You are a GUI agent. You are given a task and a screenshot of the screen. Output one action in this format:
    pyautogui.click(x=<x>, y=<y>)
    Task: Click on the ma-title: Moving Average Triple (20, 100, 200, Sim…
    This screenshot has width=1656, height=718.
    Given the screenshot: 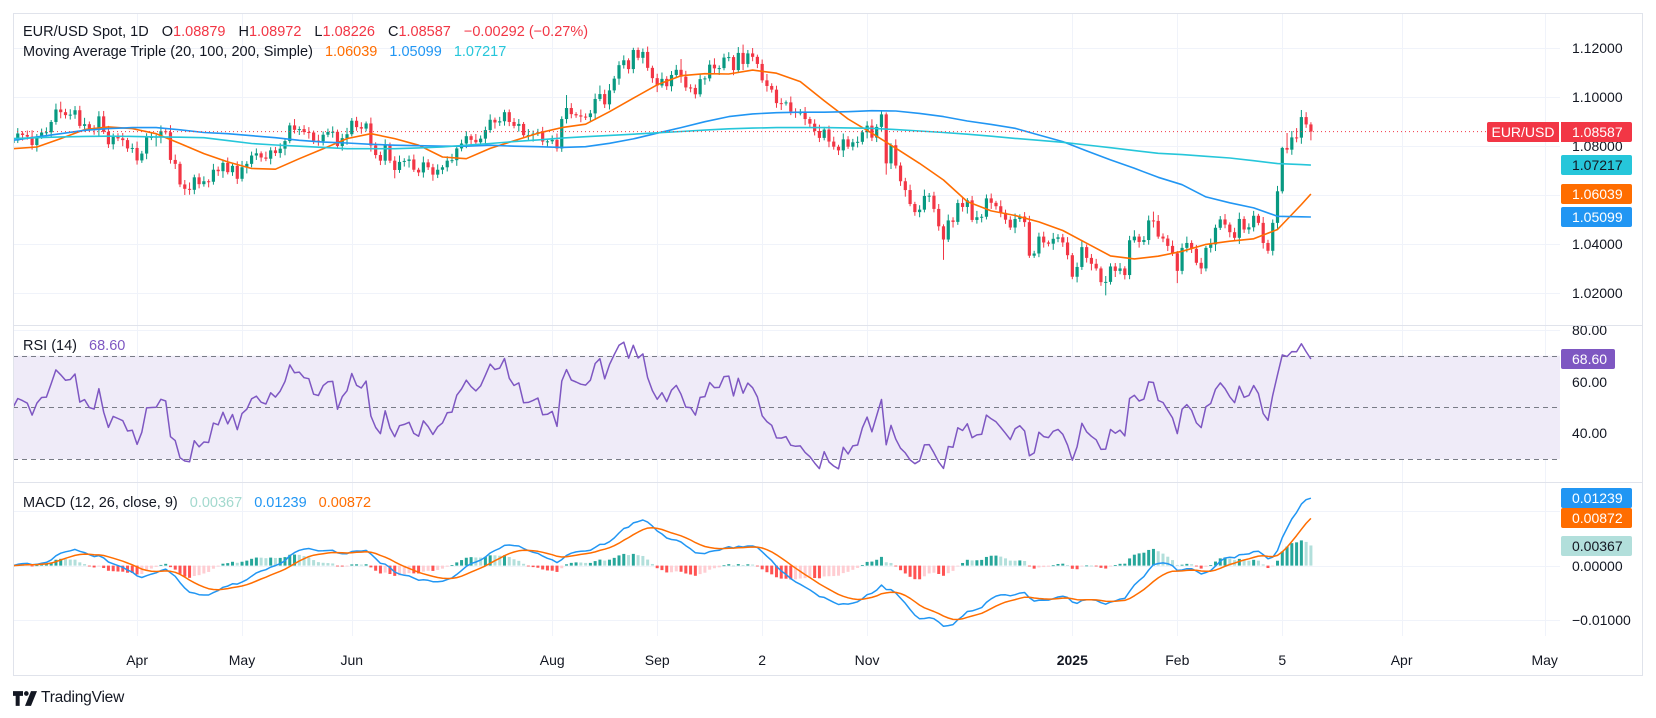 What is the action you would take?
    pyautogui.click(x=168, y=52)
    